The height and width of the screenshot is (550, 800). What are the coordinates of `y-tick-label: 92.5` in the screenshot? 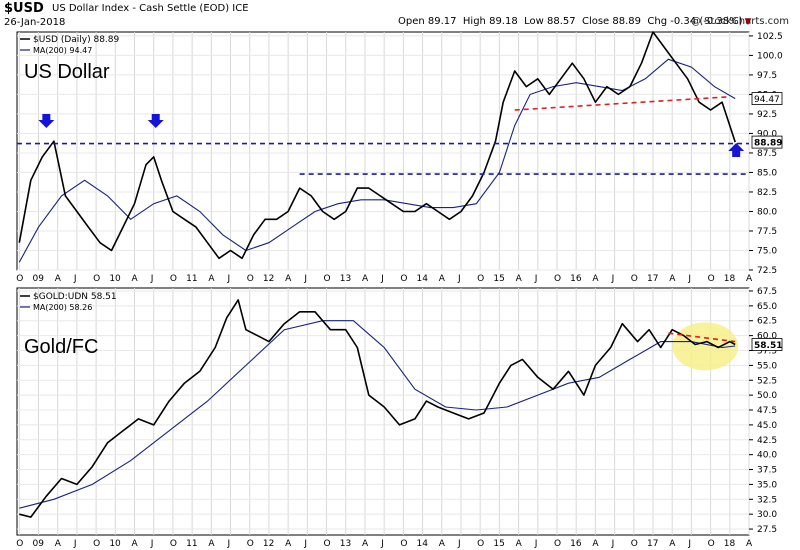 It's located at (767, 115).